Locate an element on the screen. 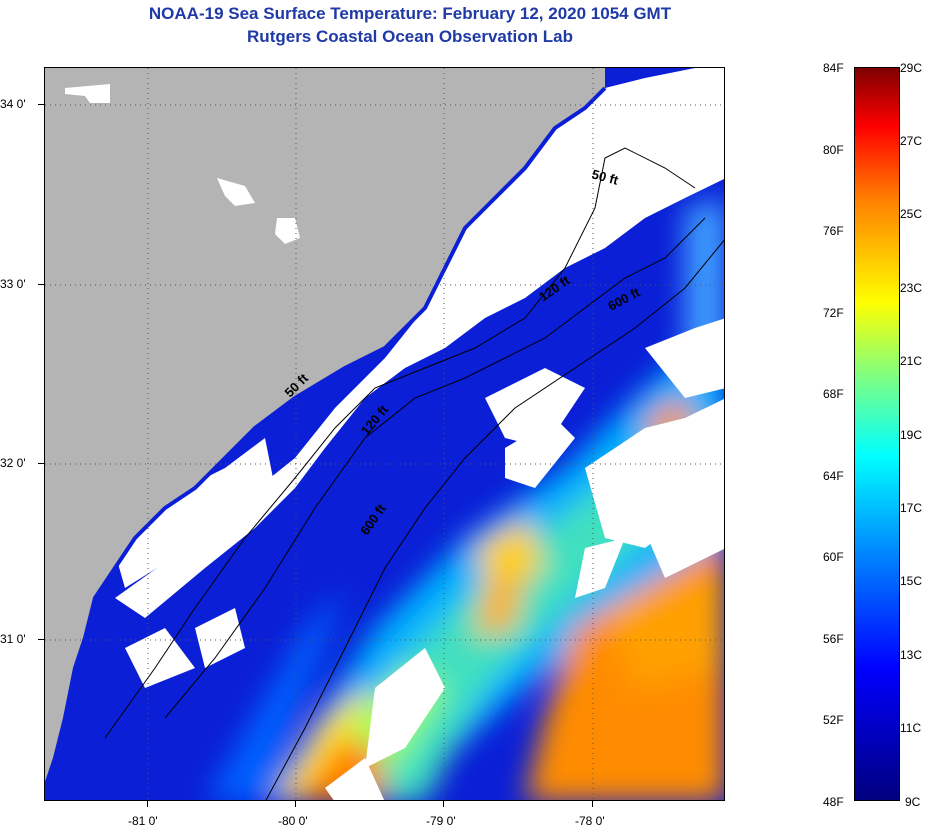 The height and width of the screenshot is (832, 928). lon-label: -78 0' is located at coordinates (590, 821).